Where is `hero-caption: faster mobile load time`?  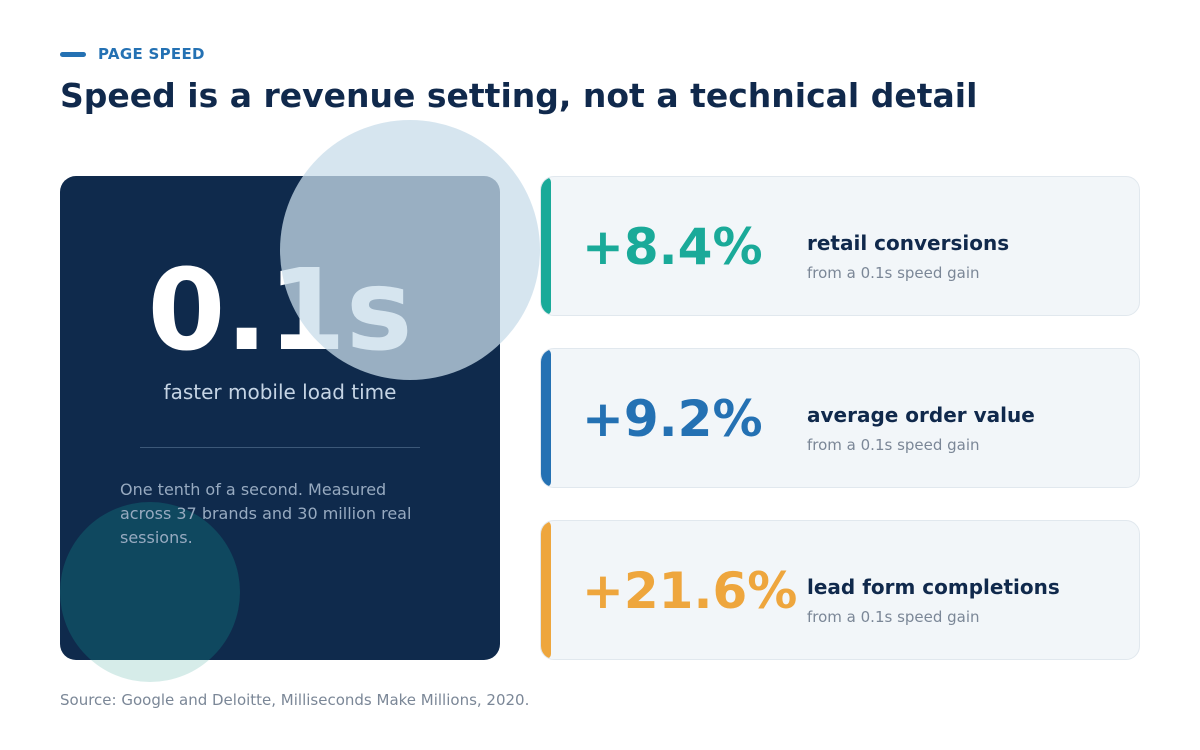
hero-caption: faster mobile load time is located at coordinates (280, 392).